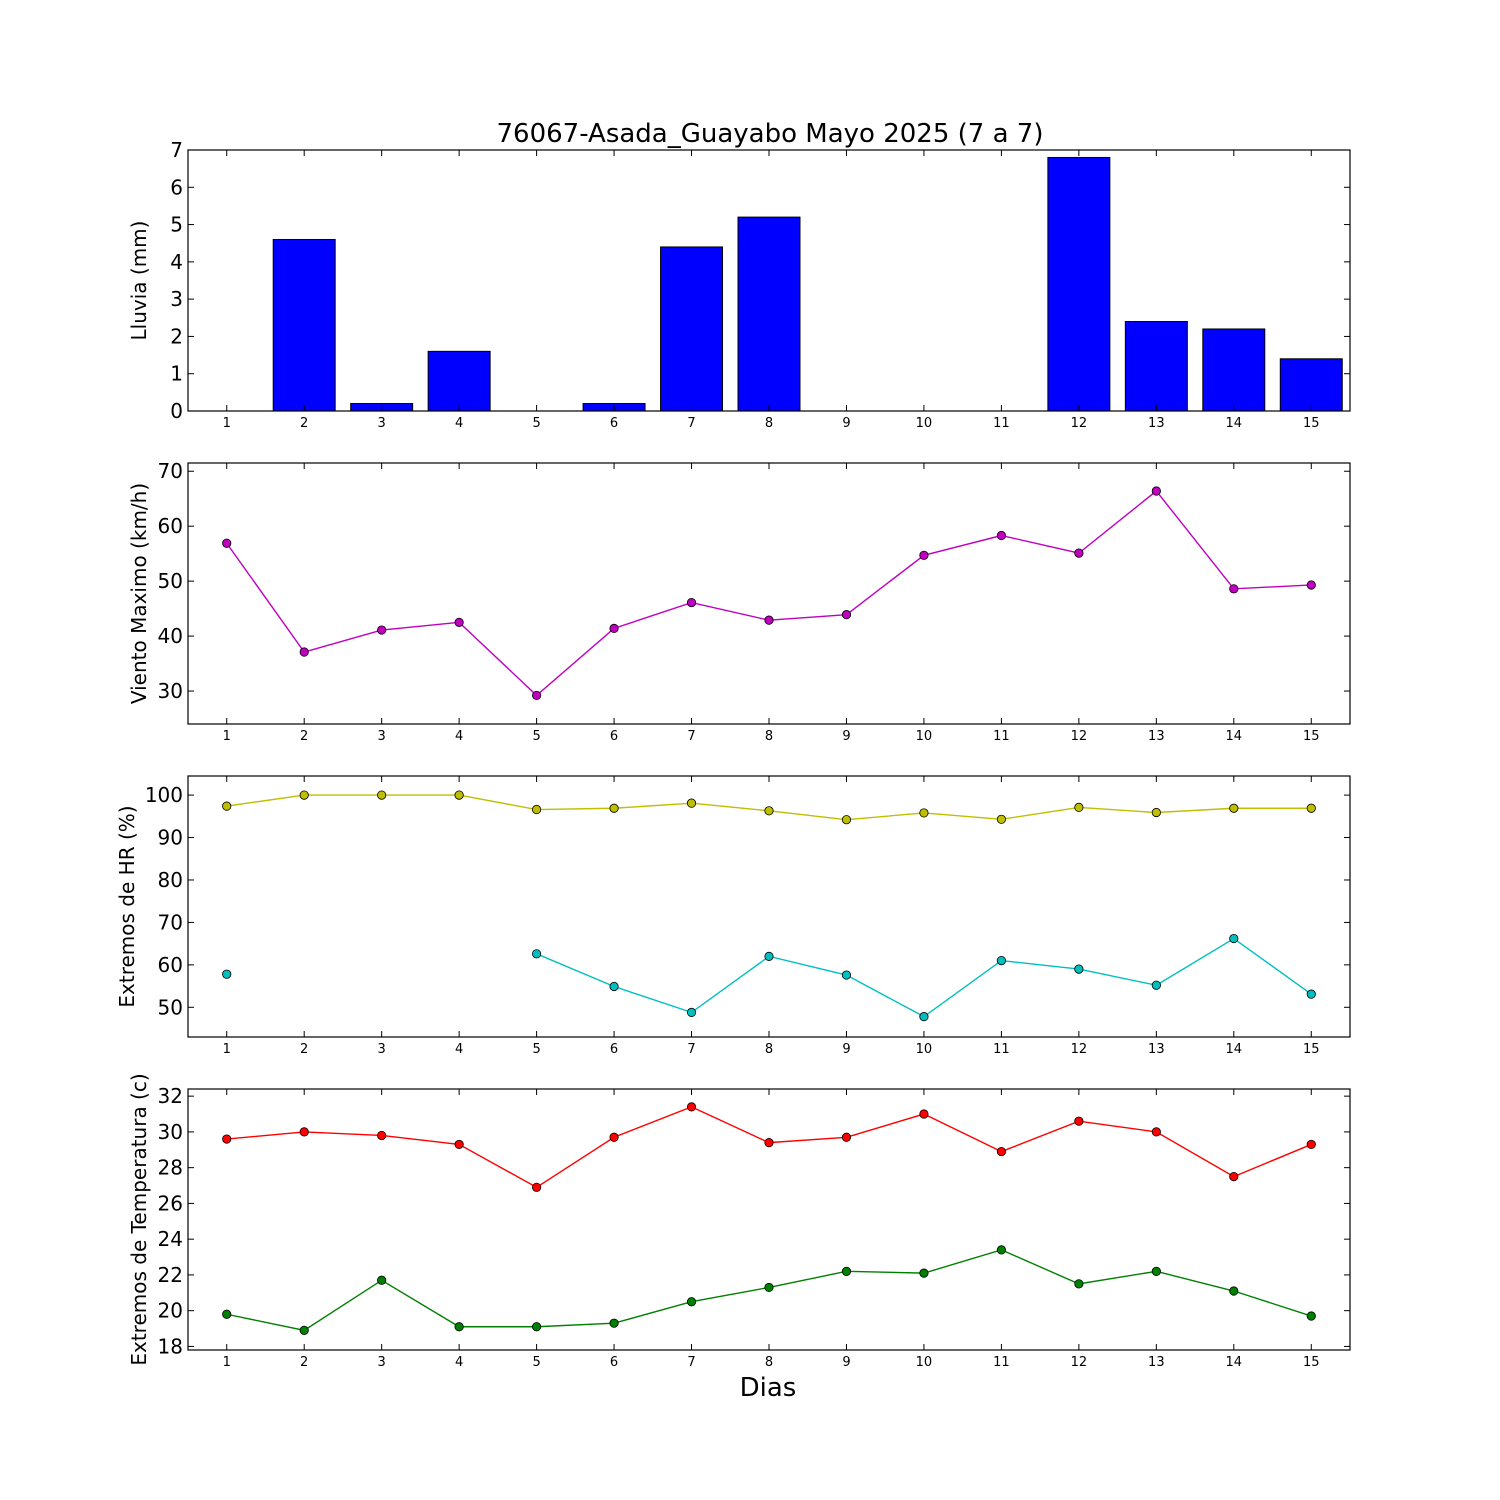 The height and width of the screenshot is (1500, 1500). What do you see at coordinates (1234, 1362) in the screenshot?
I see `x-tick-label: 14` at bounding box center [1234, 1362].